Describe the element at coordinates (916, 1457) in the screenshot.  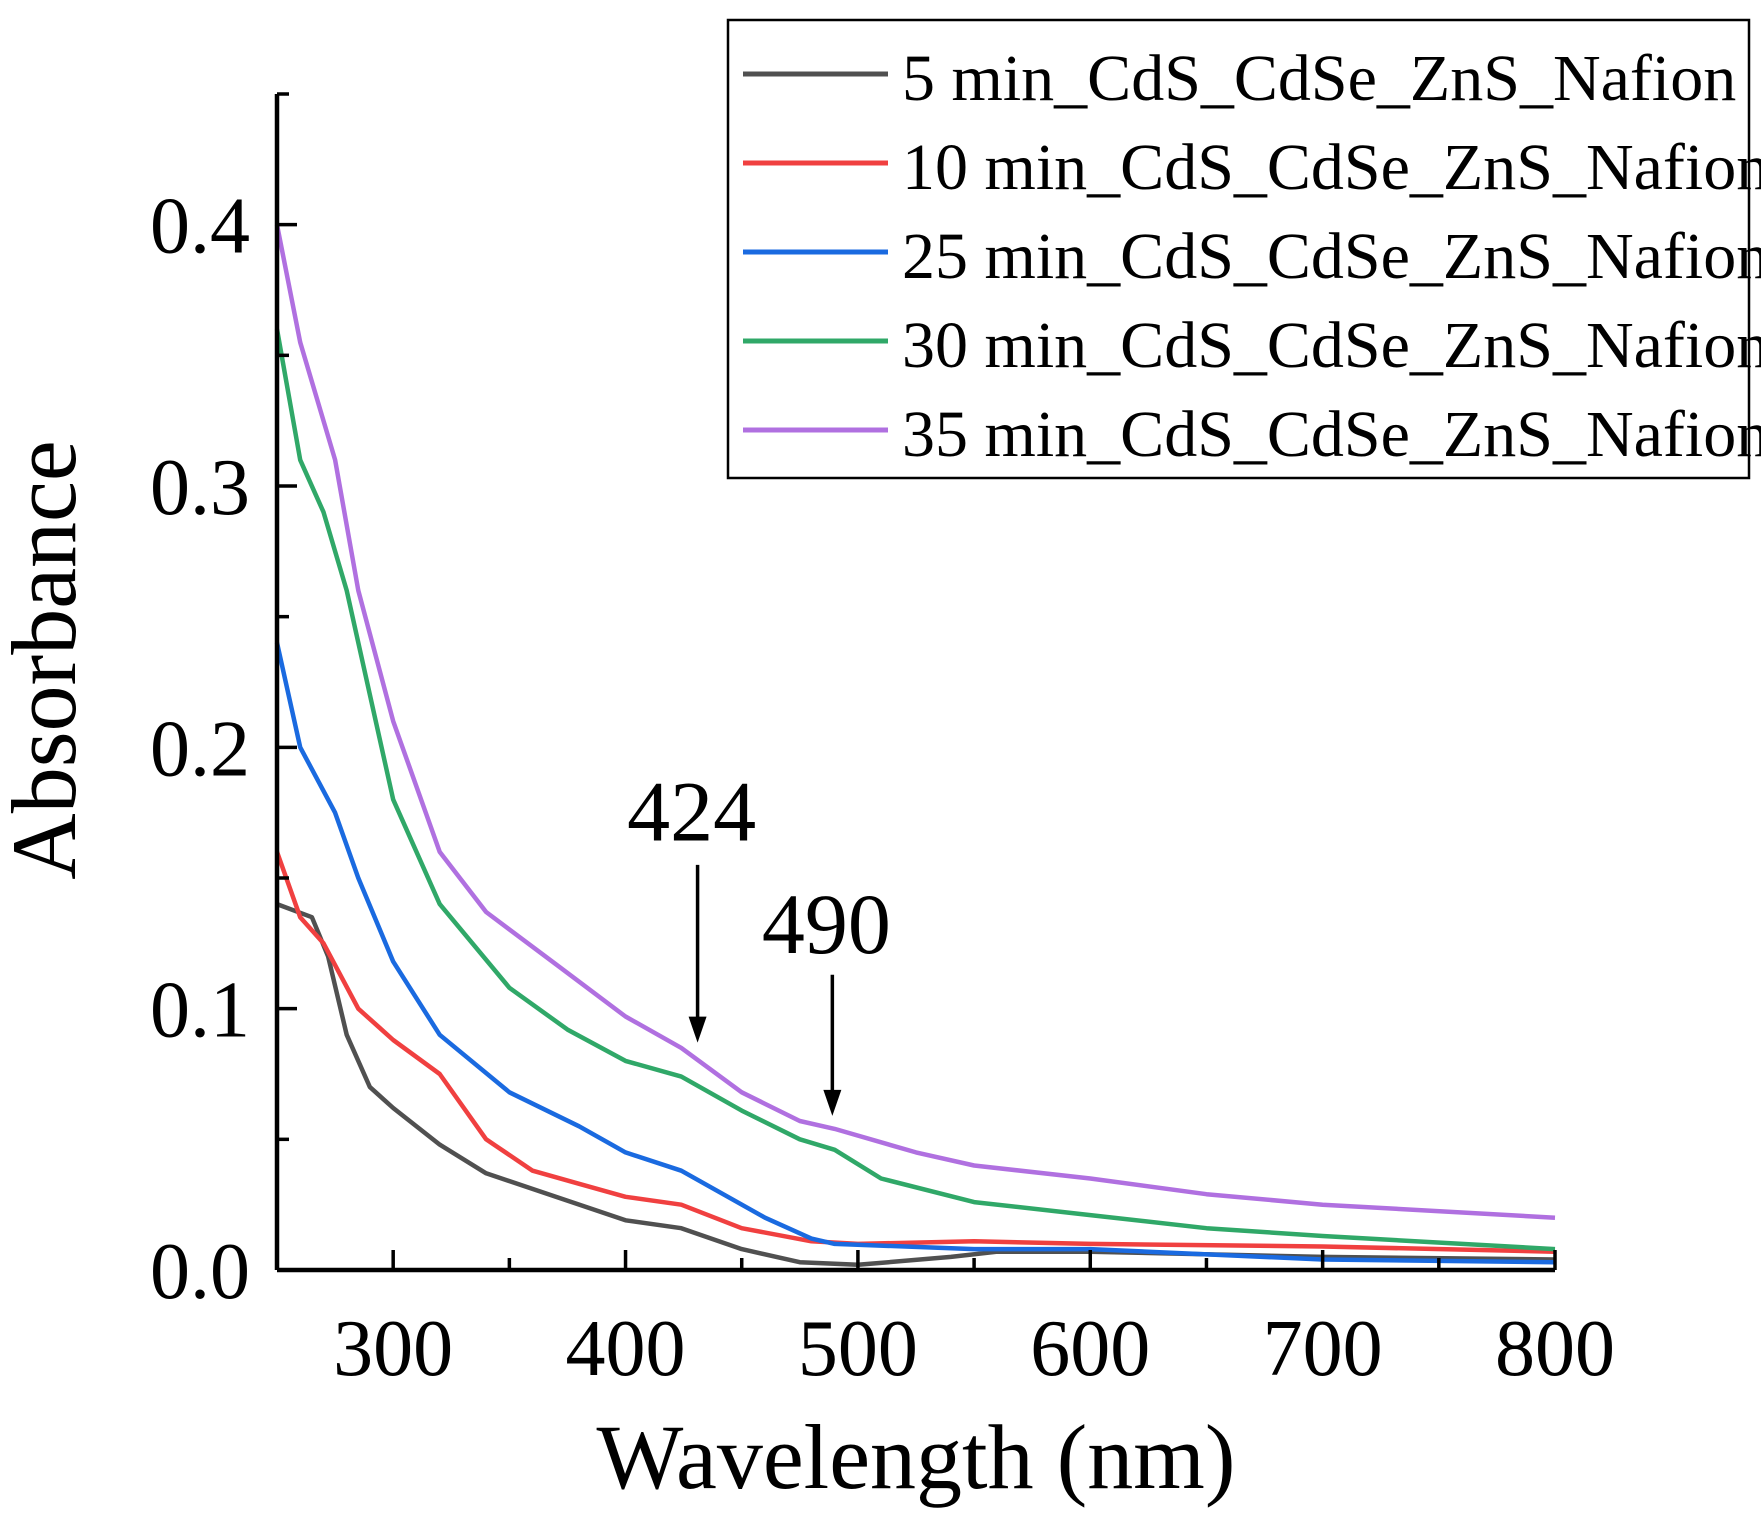
I see `x-axis-label: Wavelength (nm)` at that location.